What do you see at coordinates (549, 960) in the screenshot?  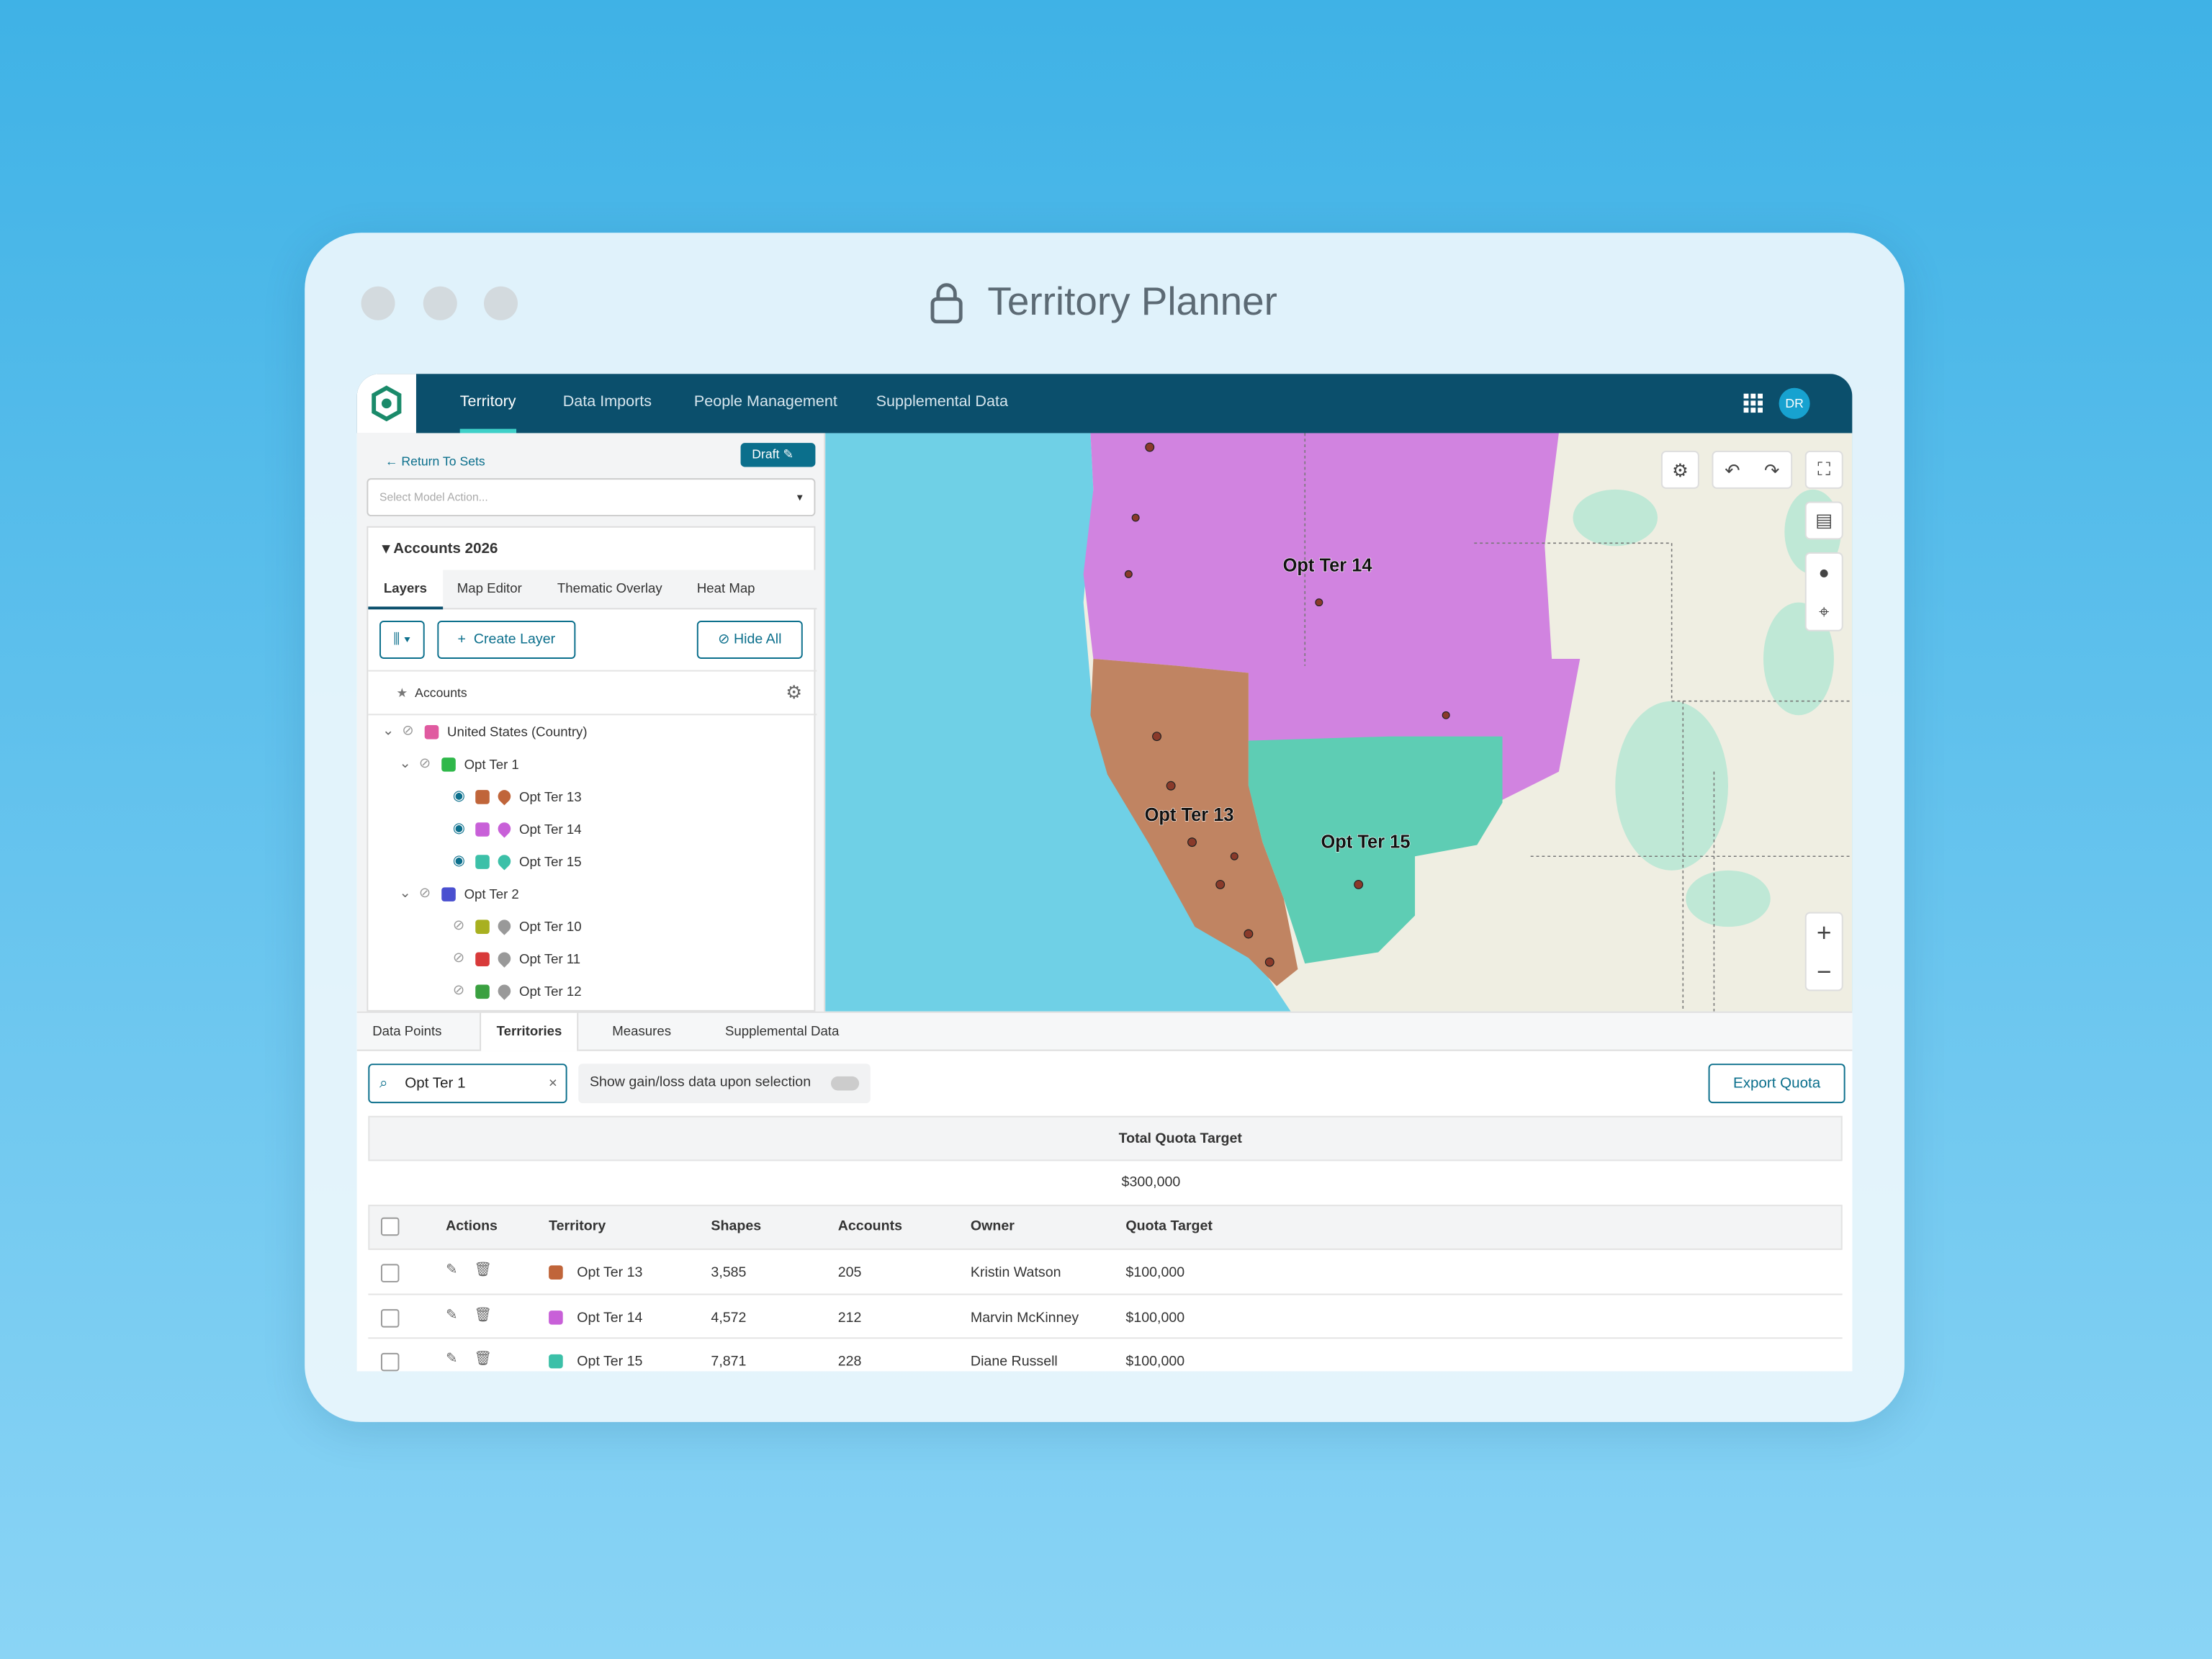 I see `tree-label: Opt Ter 11` at bounding box center [549, 960].